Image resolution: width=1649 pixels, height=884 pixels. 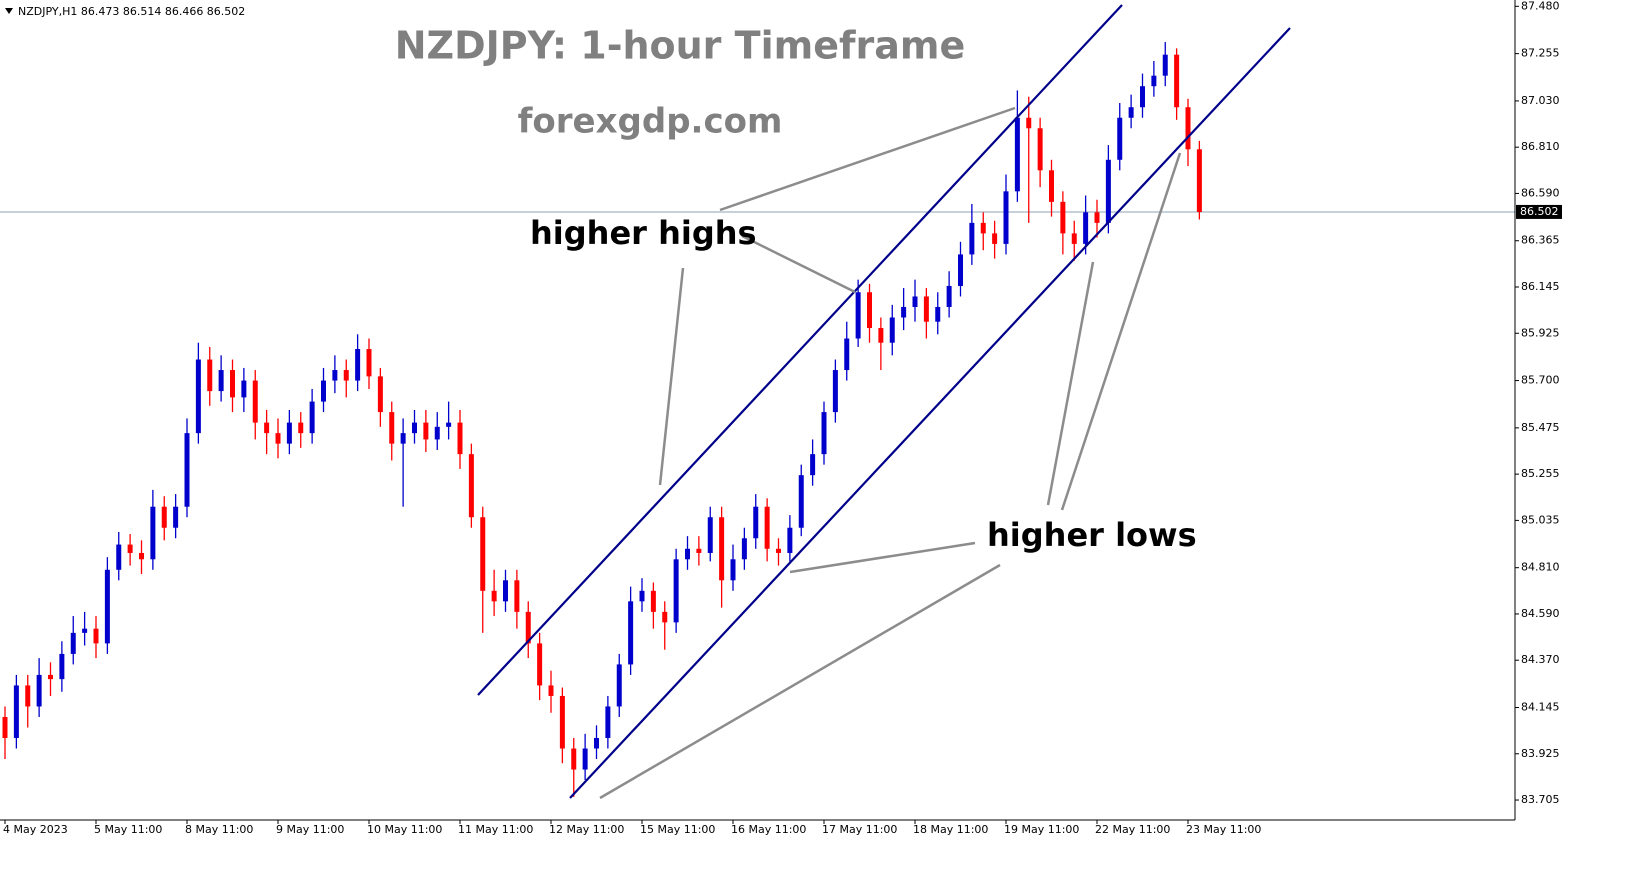 What do you see at coordinates (128, 829) in the screenshot?
I see `x-tick-label: 5 May 11:00` at bounding box center [128, 829].